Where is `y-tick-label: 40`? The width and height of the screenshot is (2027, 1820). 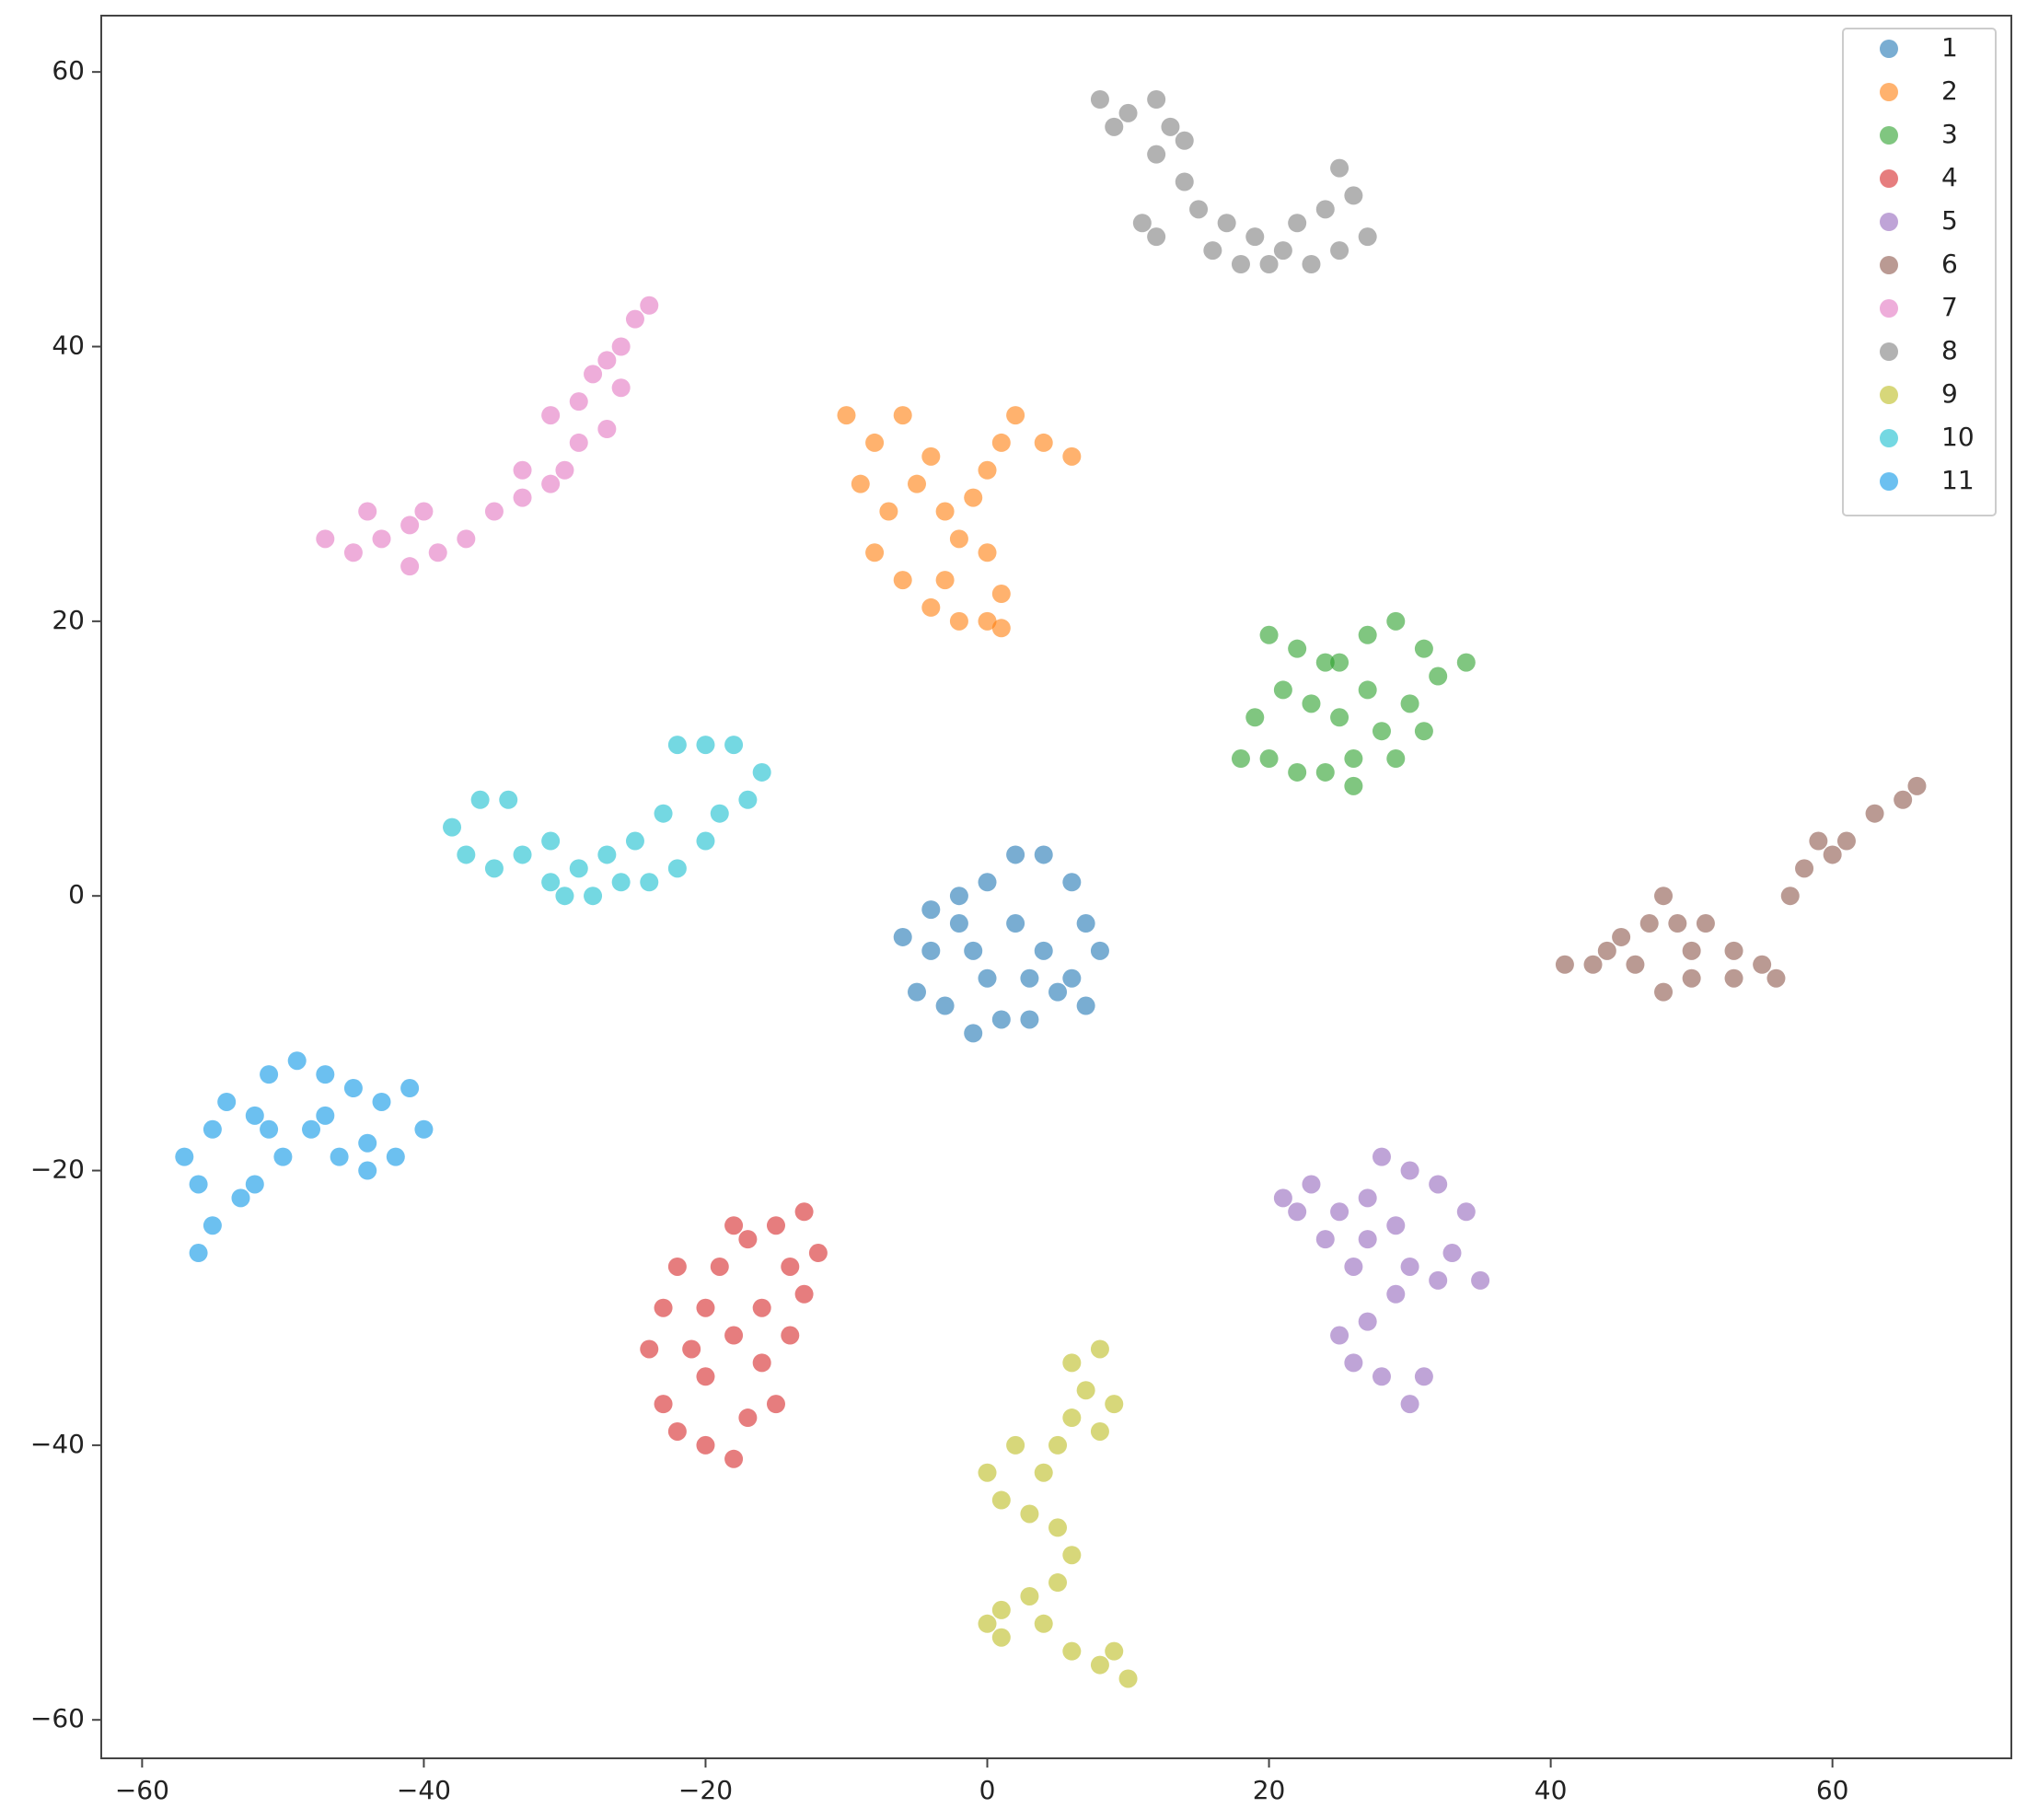 y-tick-label: 40 is located at coordinates (69, 345).